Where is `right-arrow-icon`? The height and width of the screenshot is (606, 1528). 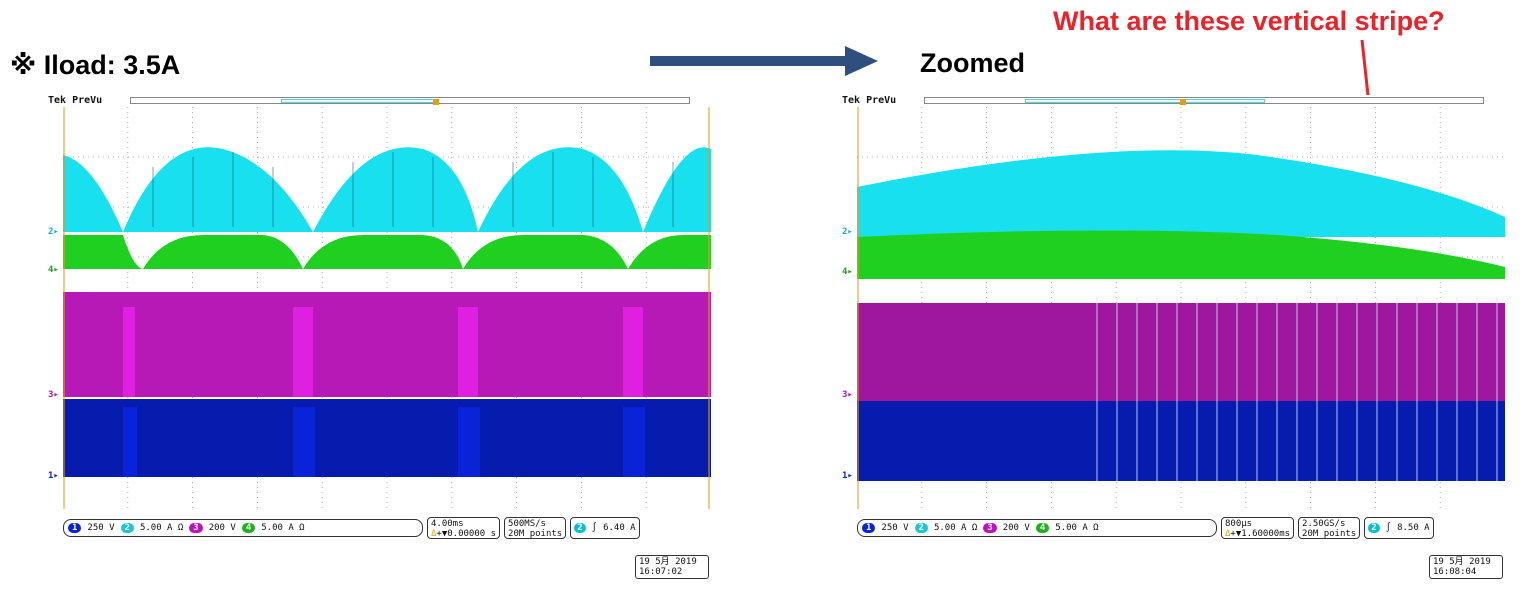
right-arrow-icon is located at coordinates (764, 61).